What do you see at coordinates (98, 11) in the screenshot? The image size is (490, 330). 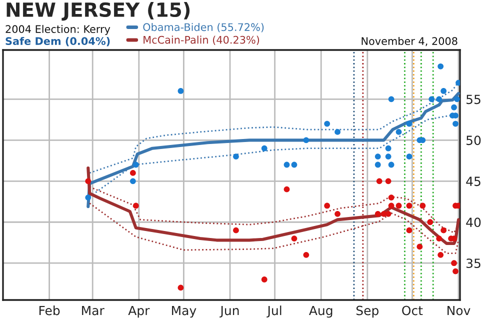 I see `chart-title: NEW JERSEY (15)` at bounding box center [98, 11].